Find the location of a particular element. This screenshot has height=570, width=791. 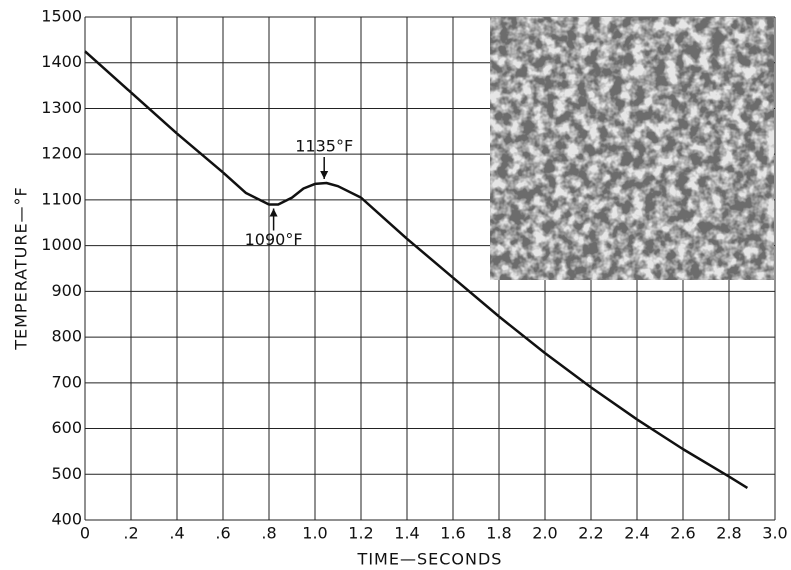

y-tick-label: 1000 is located at coordinates (61, 244).